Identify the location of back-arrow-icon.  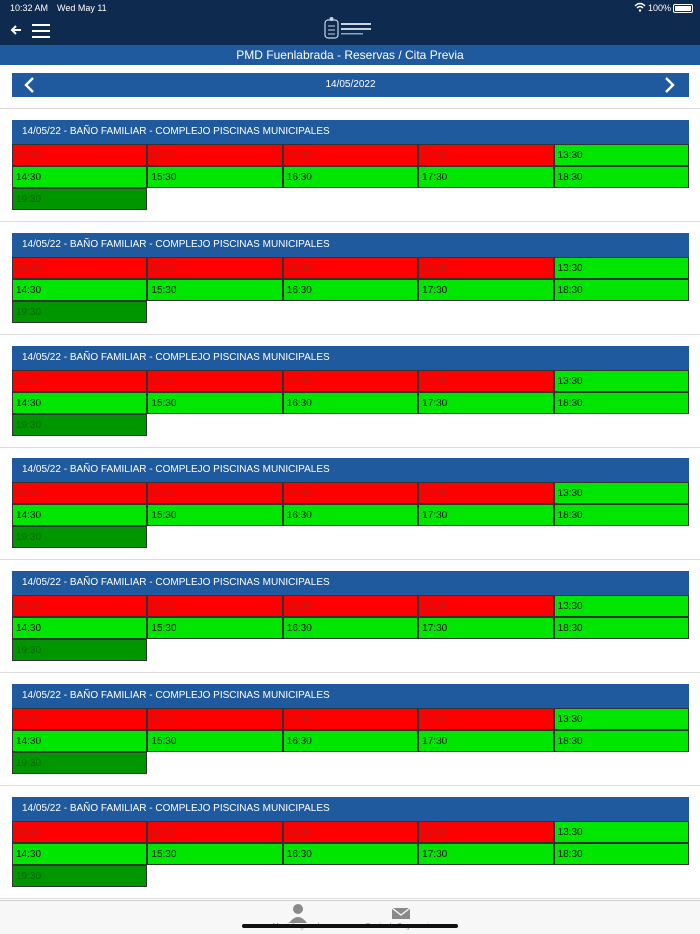
(16, 30).